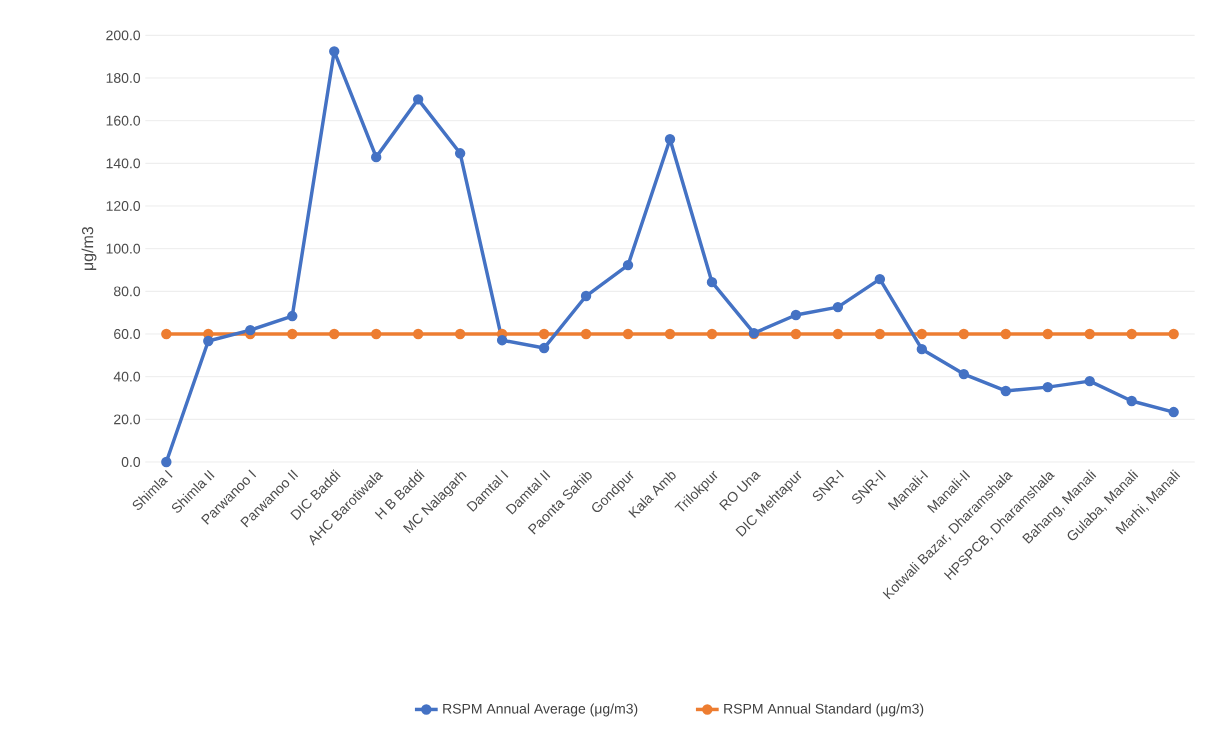 The image size is (1208, 736). I want to click on legend-label: RSPM Annual Average (μg/m3), so click(540, 710).